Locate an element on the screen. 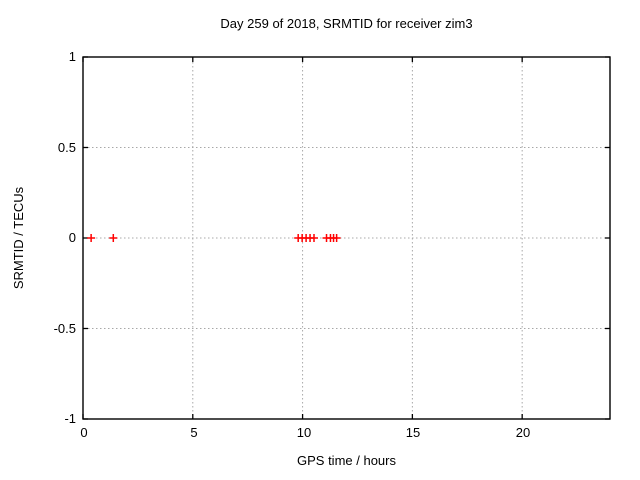 The image size is (640, 480). x-tick-label: 0 is located at coordinates (84, 432).